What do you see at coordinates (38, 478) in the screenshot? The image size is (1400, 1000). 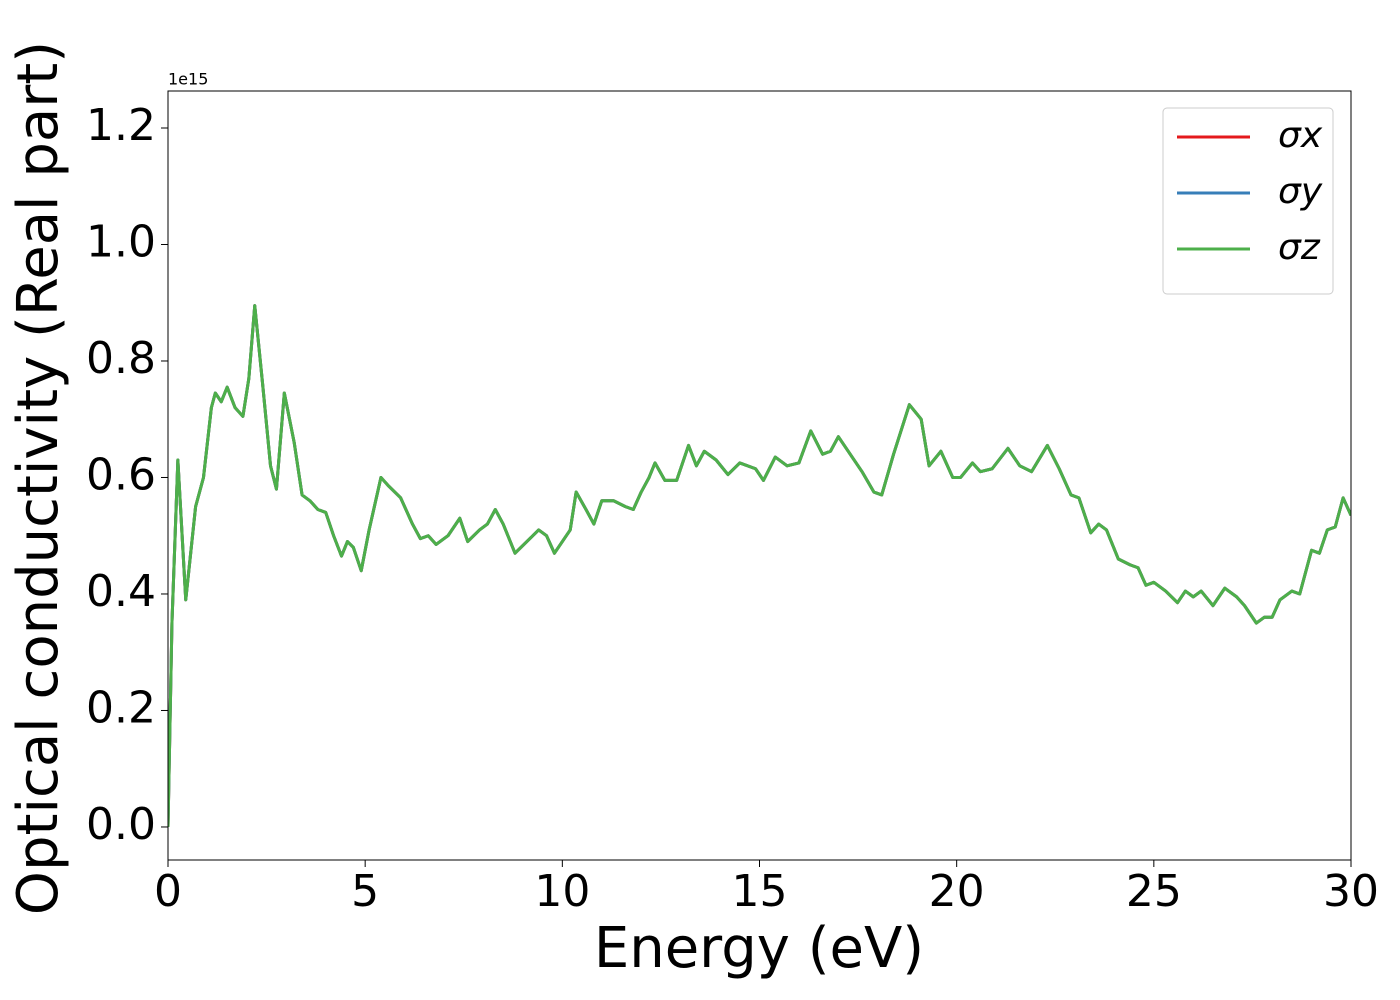 I see `y-axis-label: Optical conductivity (Real part)` at bounding box center [38, 478].